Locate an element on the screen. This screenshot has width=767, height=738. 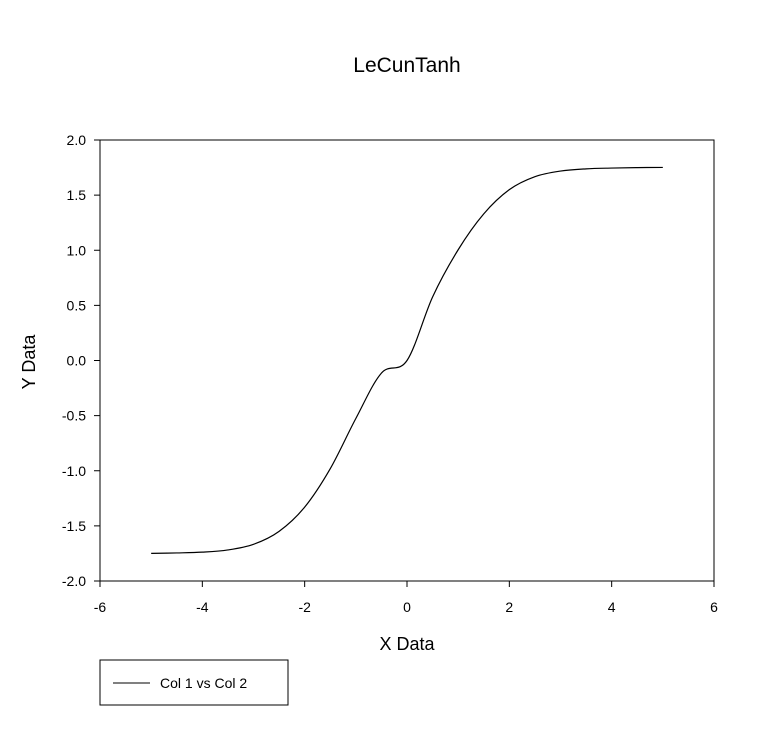
y-tick-label: 1.5 is located at coordinates (77, 195).